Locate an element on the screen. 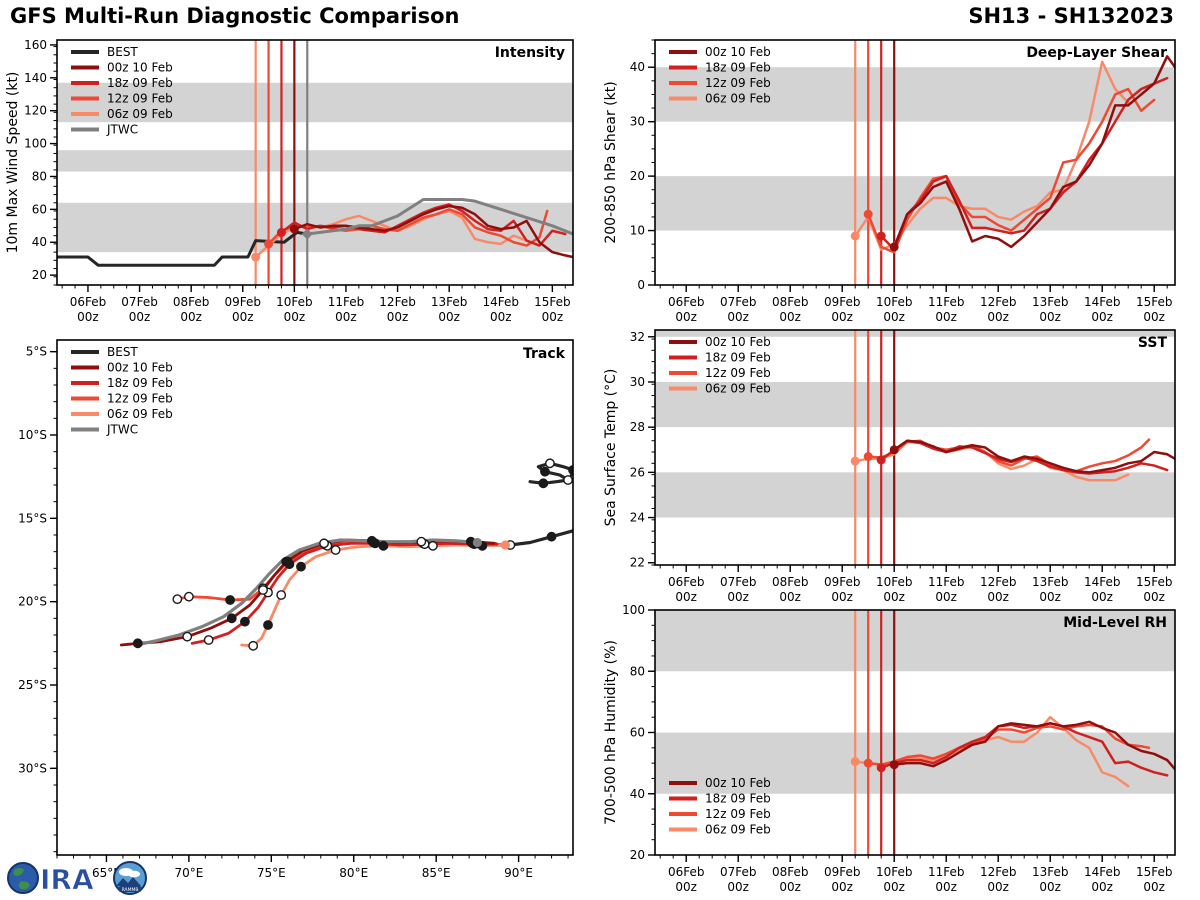  rh-y-axis-label: 700-500 hPa Humidity (%) is located at coordinates (611, 732).